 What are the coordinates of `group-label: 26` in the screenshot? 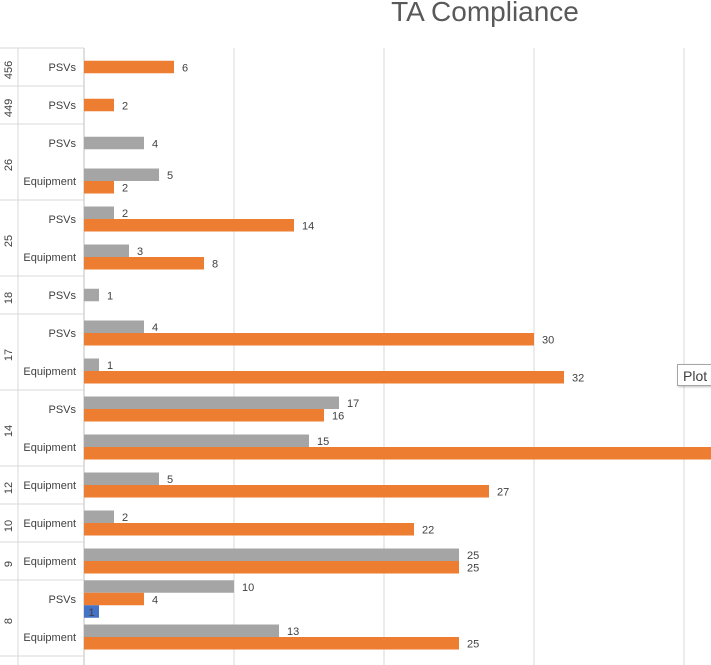 It's located at (9, 165).